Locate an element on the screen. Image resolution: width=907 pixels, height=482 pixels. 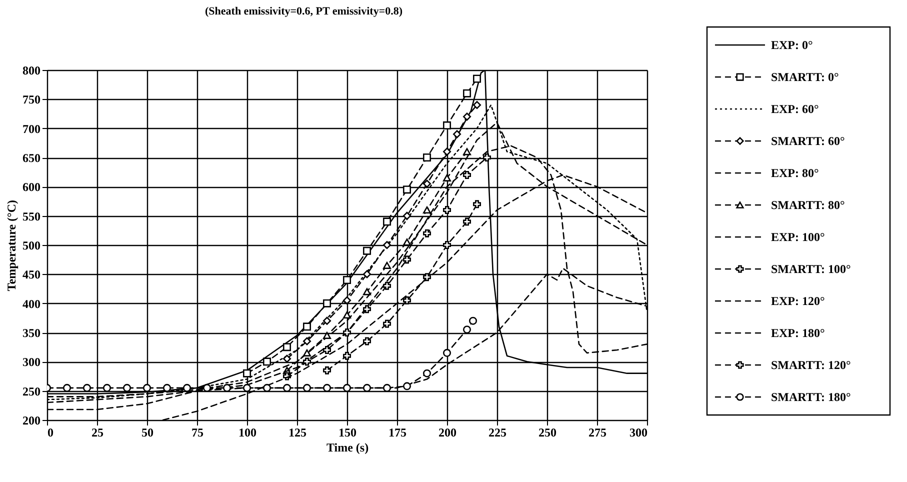
x-tick-label: 100 is located at coordinates (247, 433).